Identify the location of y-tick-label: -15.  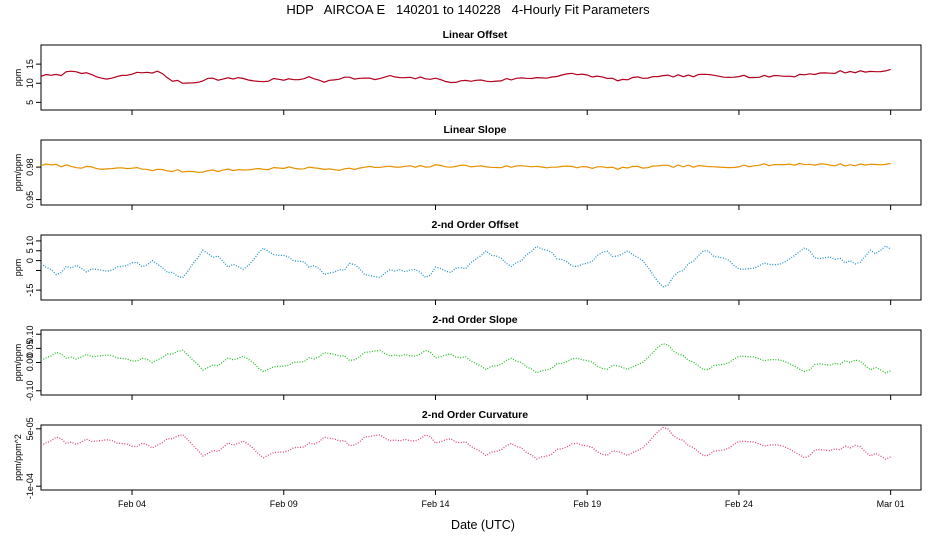
(30, 290).